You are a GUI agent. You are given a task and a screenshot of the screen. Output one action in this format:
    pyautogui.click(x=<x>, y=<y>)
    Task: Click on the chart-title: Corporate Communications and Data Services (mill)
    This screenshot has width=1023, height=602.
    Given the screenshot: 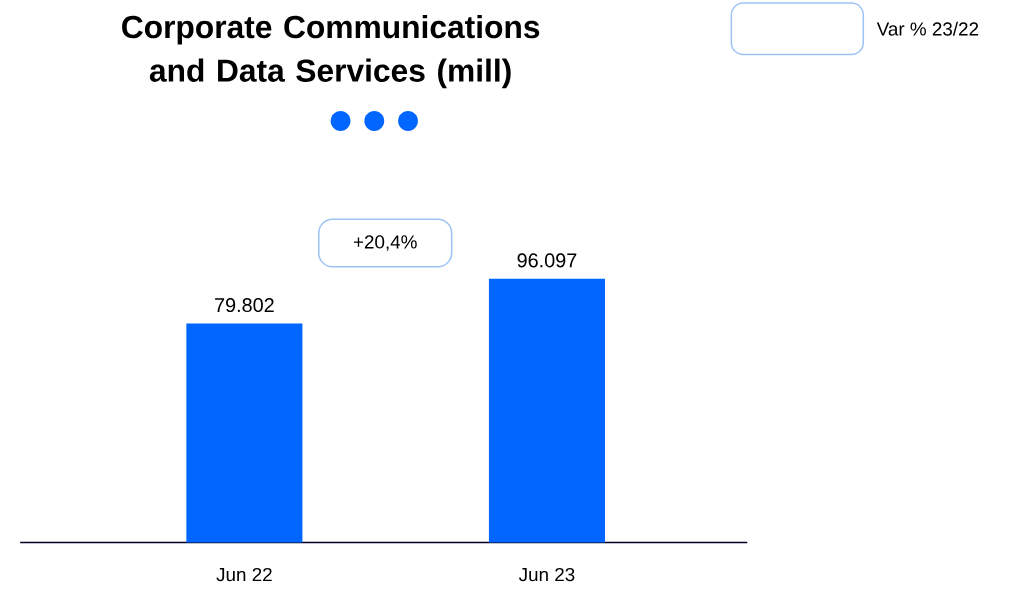 What is the action you would take?
    pyautogui.click(x=331, y=51)
    